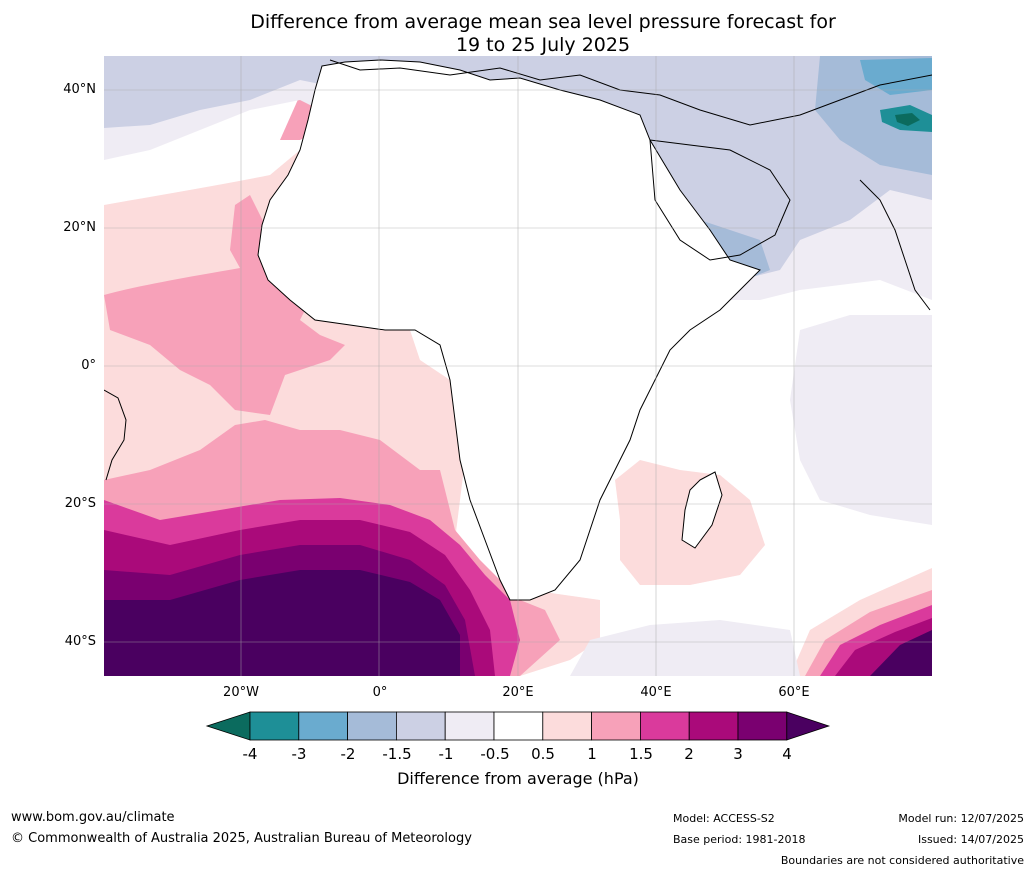 Image resolution: width=1035 pixels, height=873 pixels. What do you see at coordinates (641, 754) in the screenshot?
I see `colorbar-tick-label: 1.5` at bounding box center [641, 754].